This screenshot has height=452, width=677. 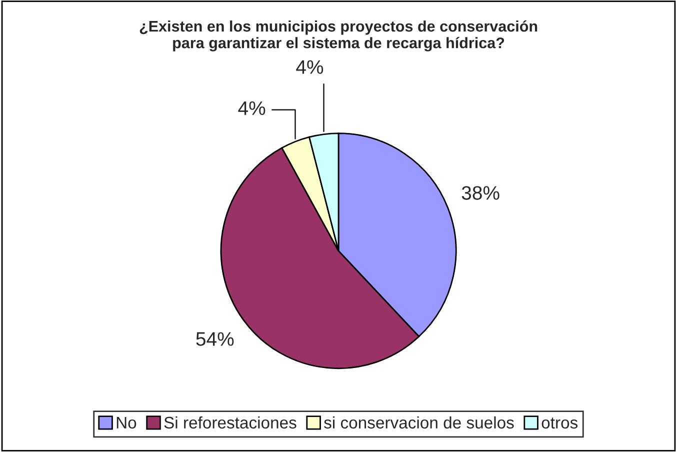 I want to click on legend-label: Si reforestaciones, so click(x=230, y=422).